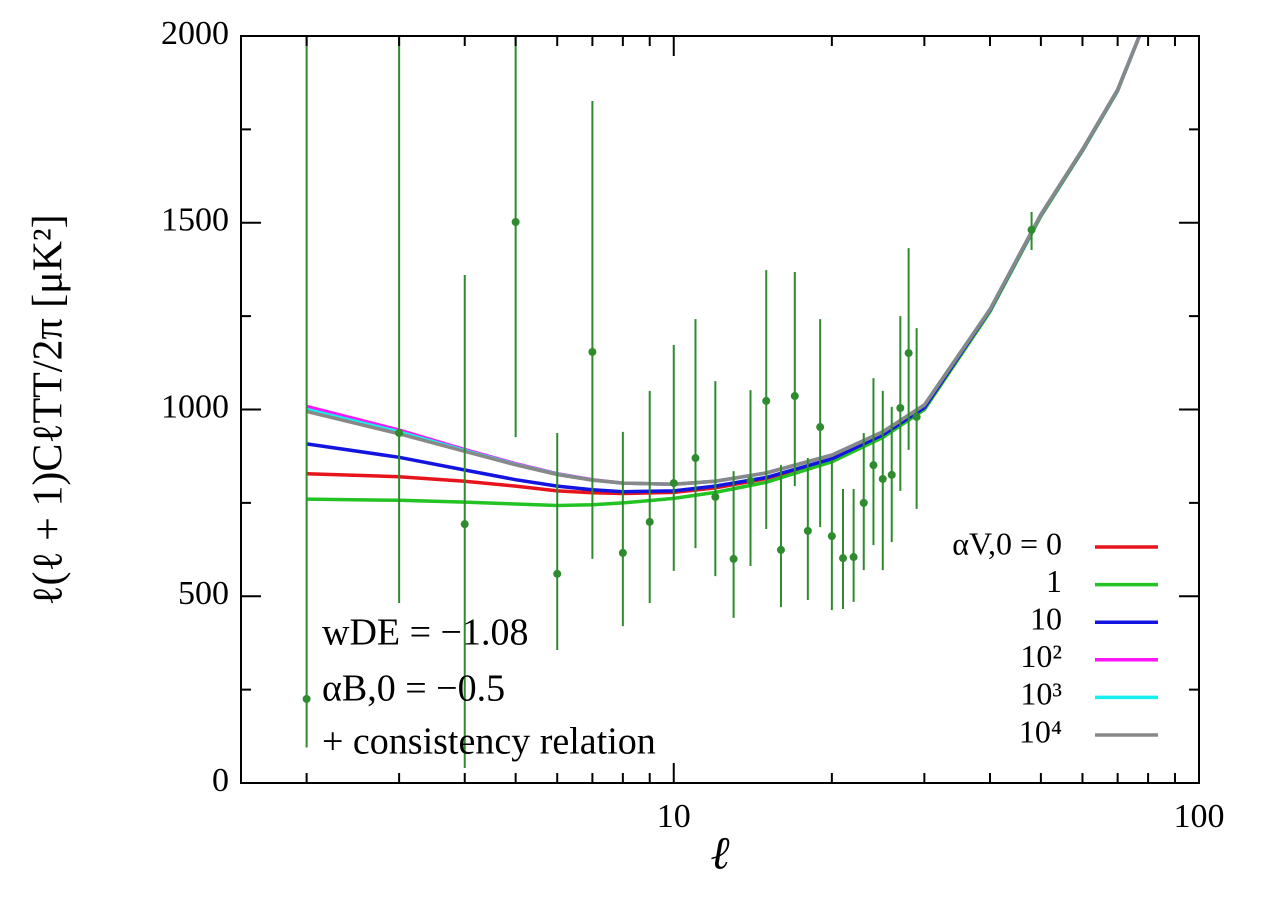 This screenshot has width=1264, height=900. Describe the element at coordinates (195, 220) in the screenshot. I see `y-tick-label: 1500` at that location.